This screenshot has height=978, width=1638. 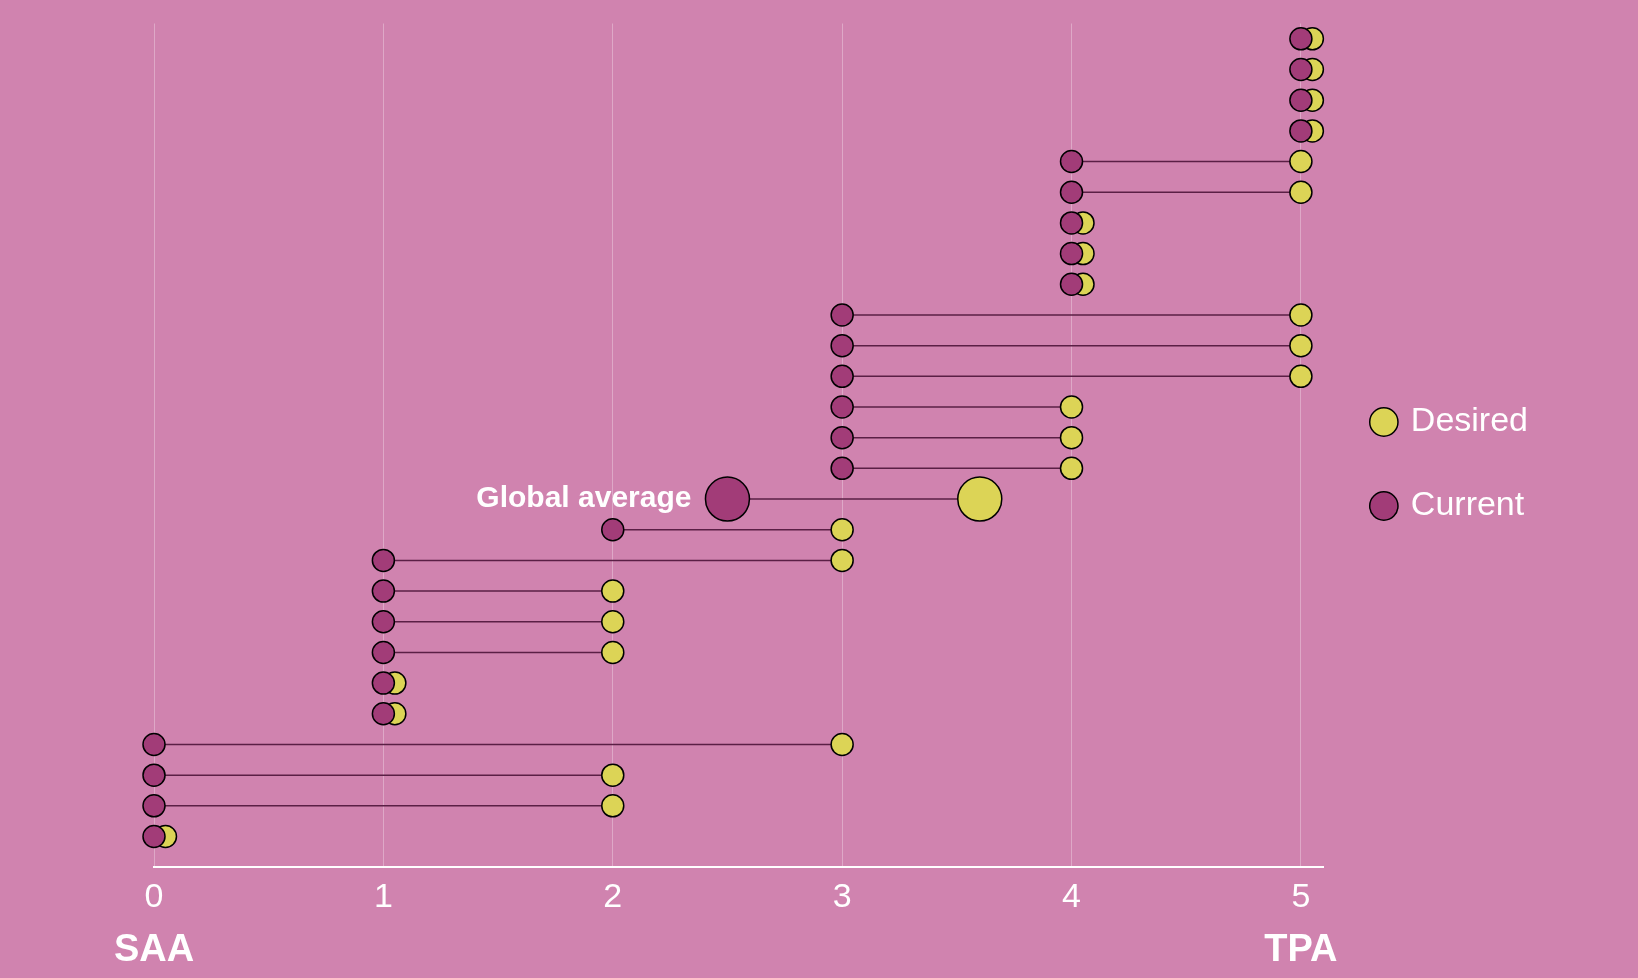 I want to click on x-tick-label: 2, so click(x=613, y=894).